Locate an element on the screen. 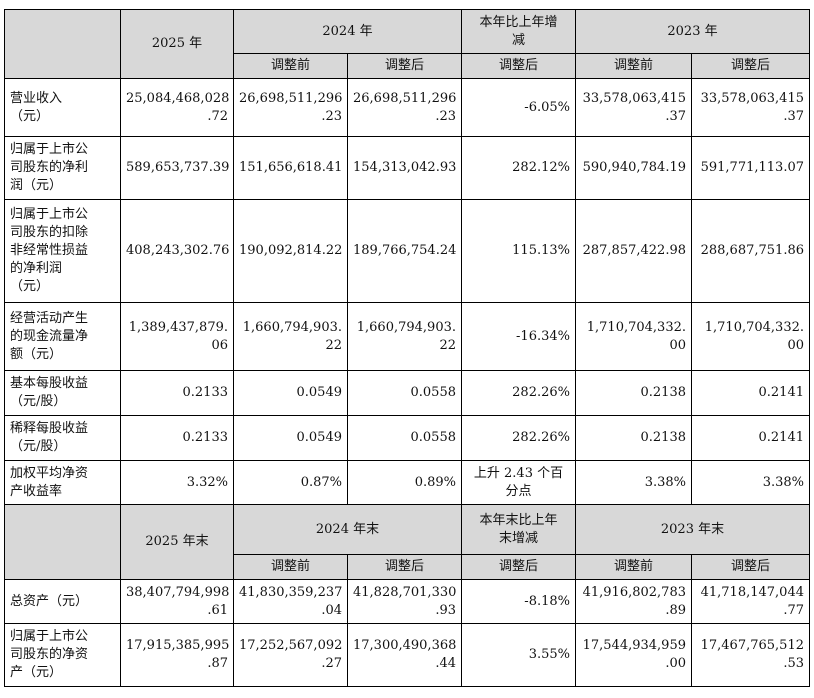  header-year-end-2024: 2024 年末 is located at coordinates (347, 529).